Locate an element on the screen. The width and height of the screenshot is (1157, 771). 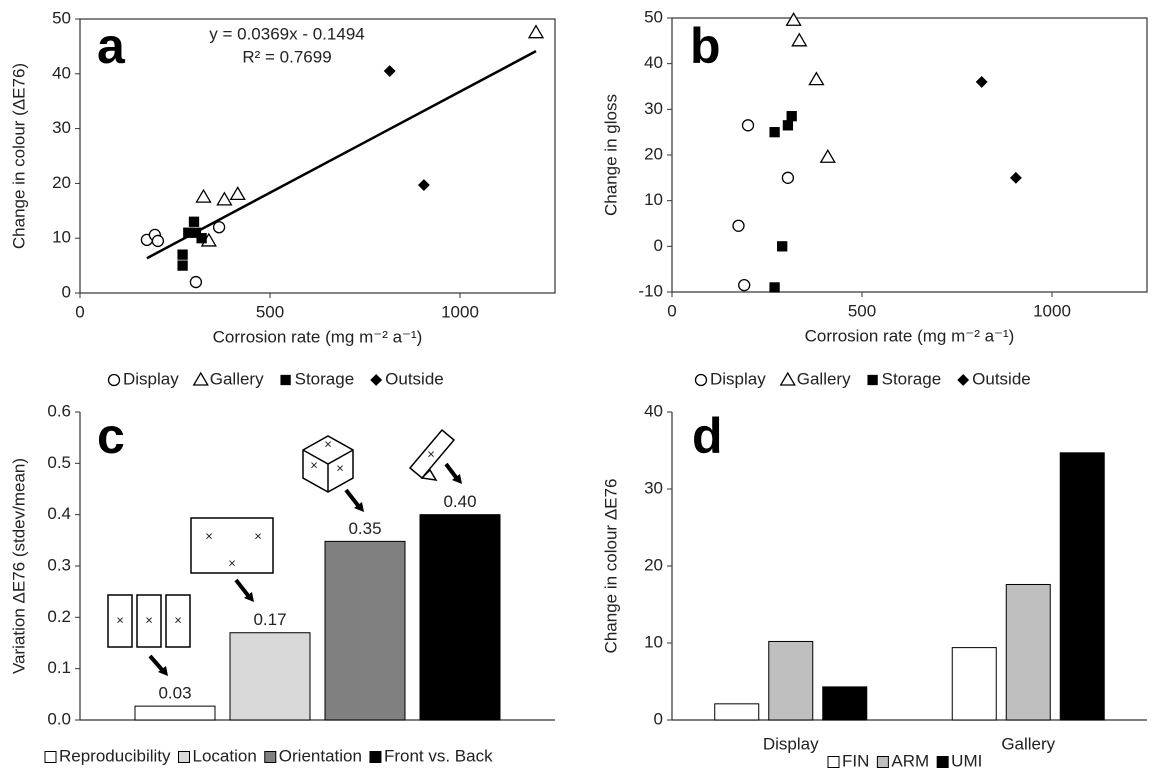
orientation-icons: × × × × × × × × × × is located at coordinates (284, 552).